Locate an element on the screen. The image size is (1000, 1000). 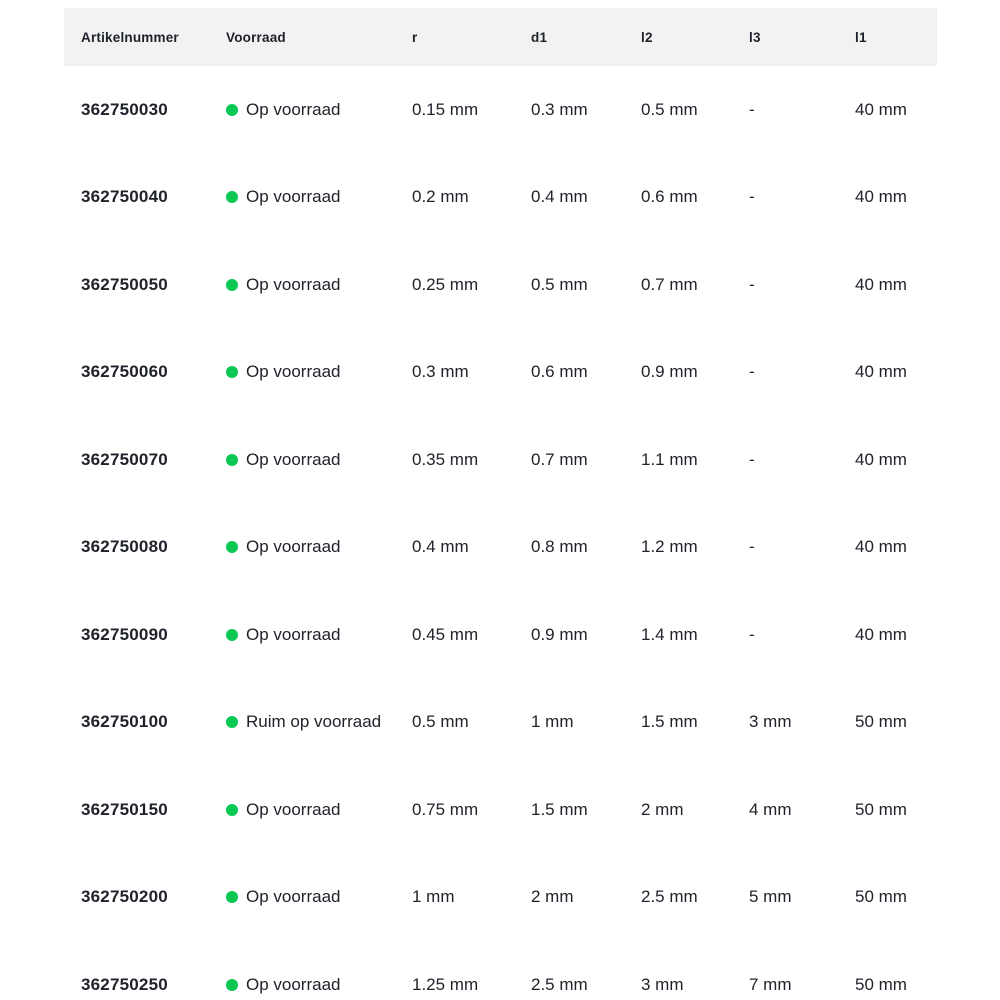
artikelnummer-cell: 362750080 is located at coordinates (124, 547).